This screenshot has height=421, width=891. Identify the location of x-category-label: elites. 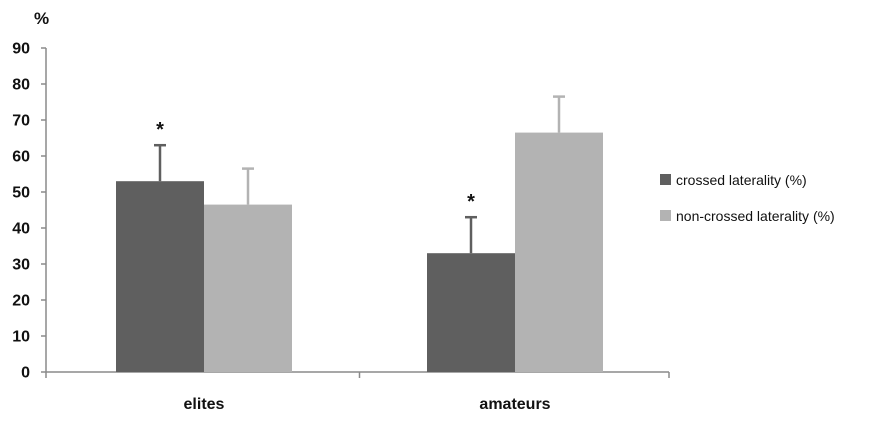
(204, 404).